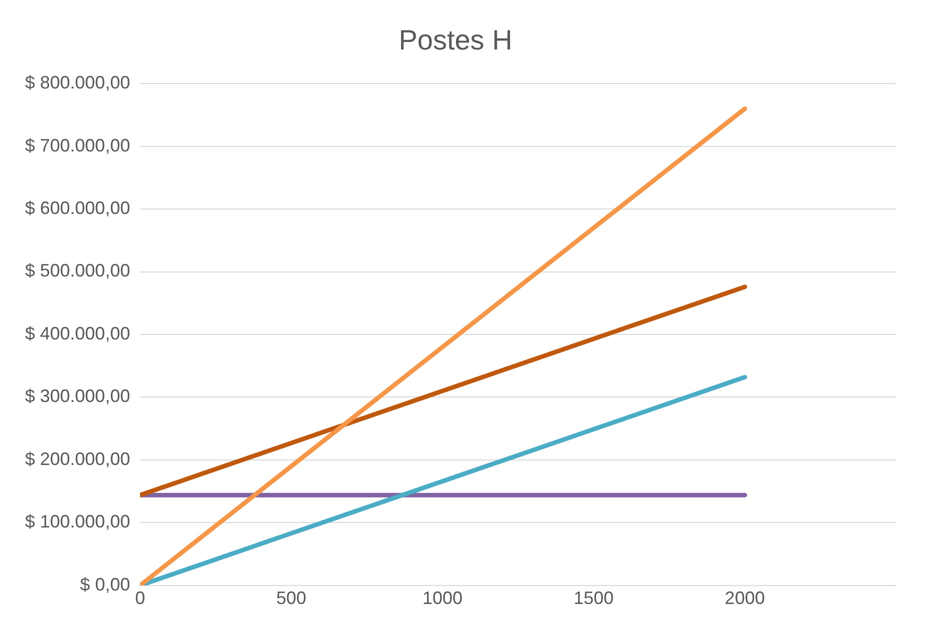 This screenshot has height=623, width=936. What do you see at coordinates (77, 458) in the screenshot?
I see `y-tick-label: $ 200.000,00` at bounding box center [77, 458].